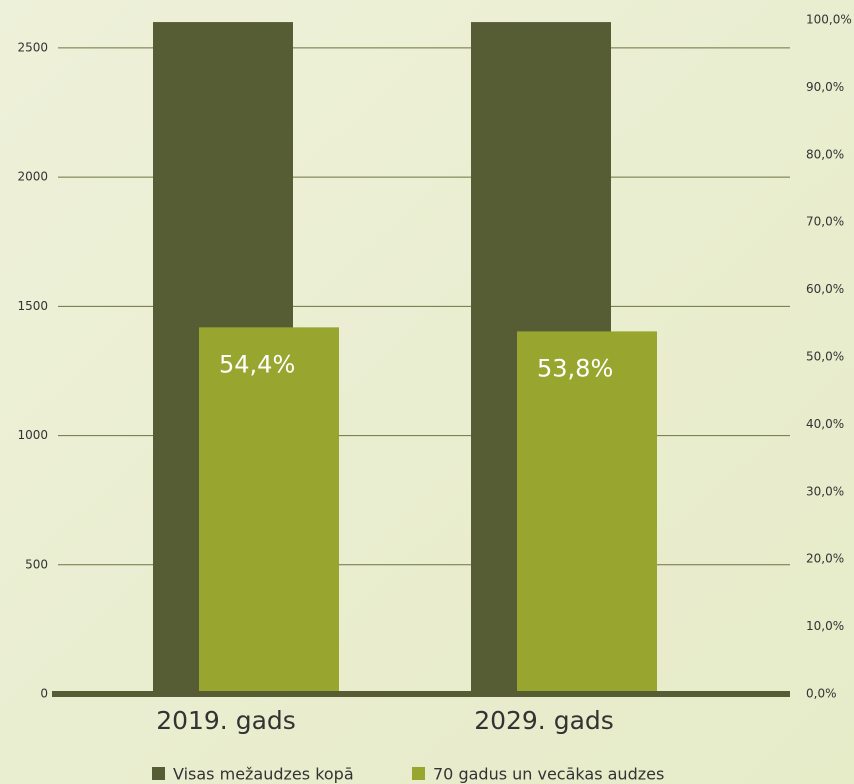 The image size is (854, 784). What do you see at coordinates (825, 289) in the screenshot?
I see `y2-tick-label: 60,0%` at bounding box center [825, 289].